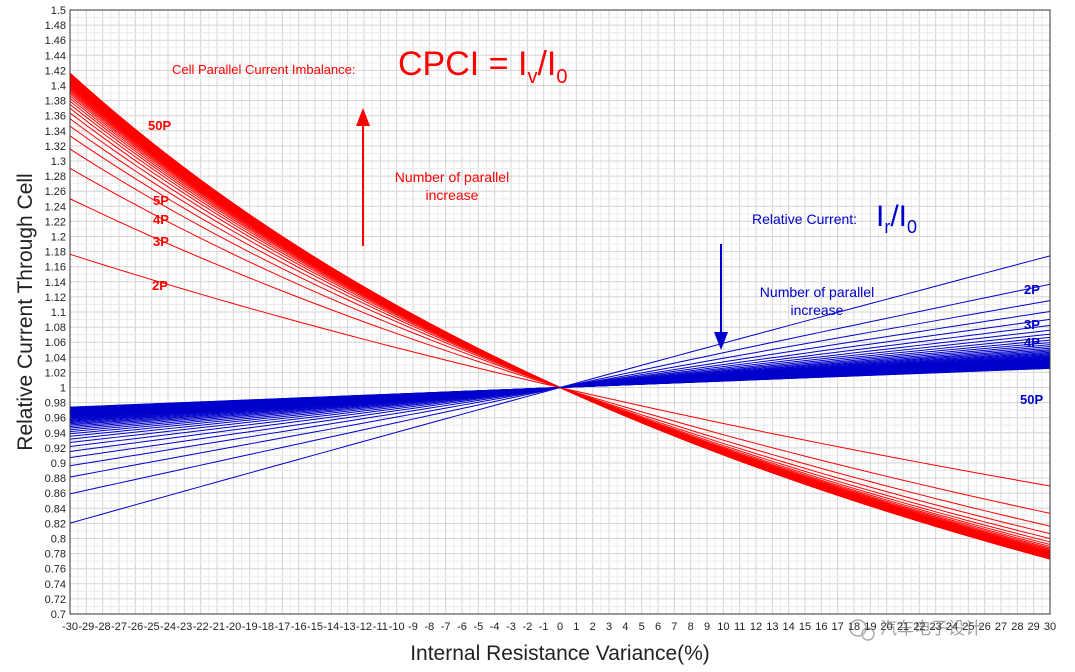  I want to click on x-tick-label: -8, so click(429, 627).